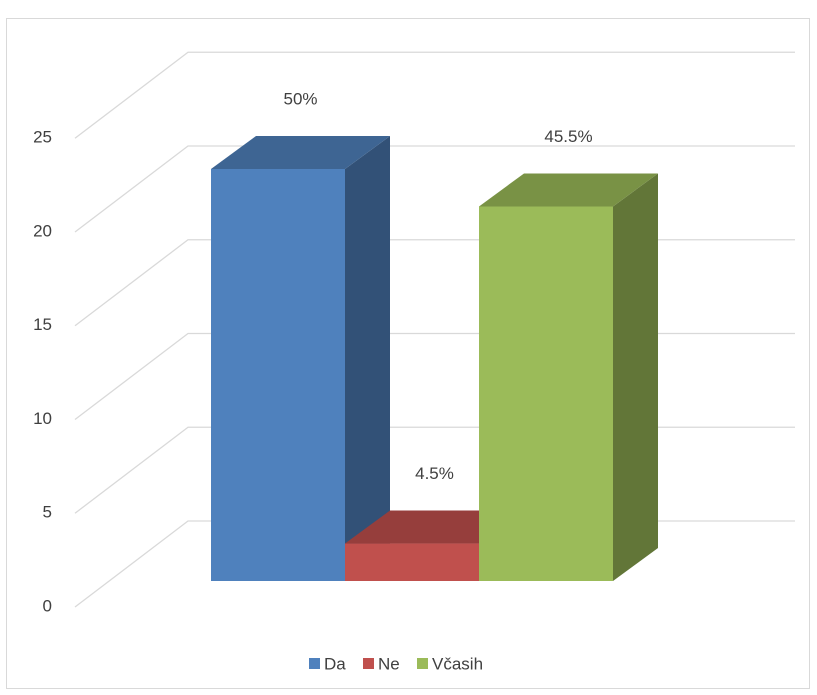 The width and height of the screenshot is (817, 695). What do you see at coordinates (457, 663) in the screenshot?
I see `legend-label: Včasih` at bounding box center [457, 663].